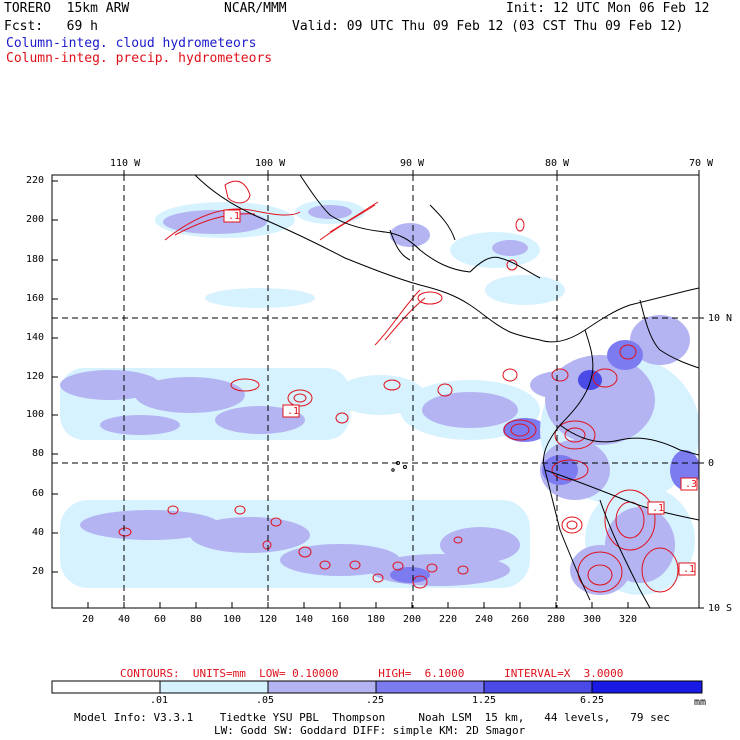 The height and width of the screenshot is (740, 740). Describe the element at coordinates (448, 619) in the screenshot. I see `x-tick-label: 220` at that location.